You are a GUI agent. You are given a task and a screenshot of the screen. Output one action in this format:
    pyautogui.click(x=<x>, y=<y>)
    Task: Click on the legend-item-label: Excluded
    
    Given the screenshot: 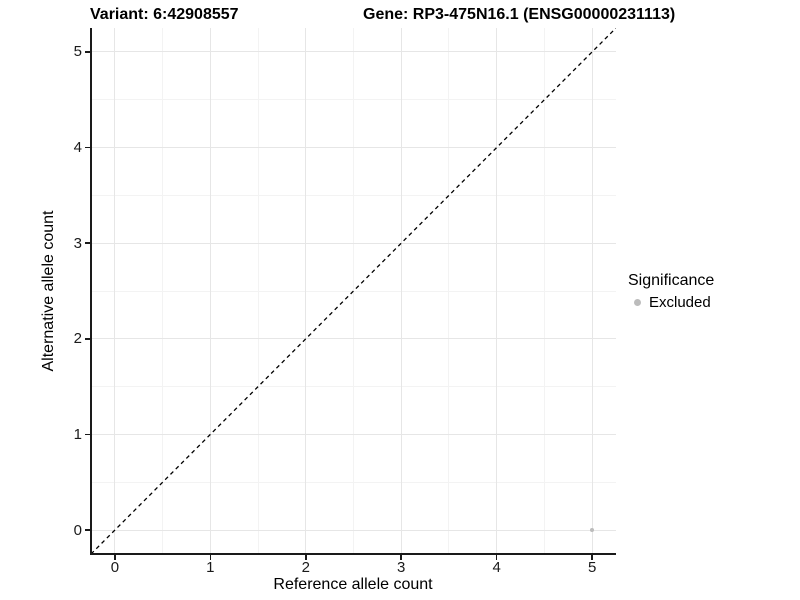 What is the action you would take?
    pyautogui.click(x=680, y=302)
    